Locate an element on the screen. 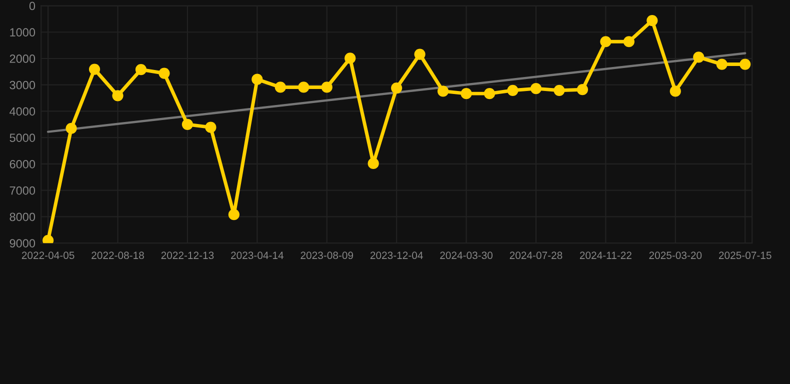  y-tick-label: 2000 is located at coordinates (23, 58).